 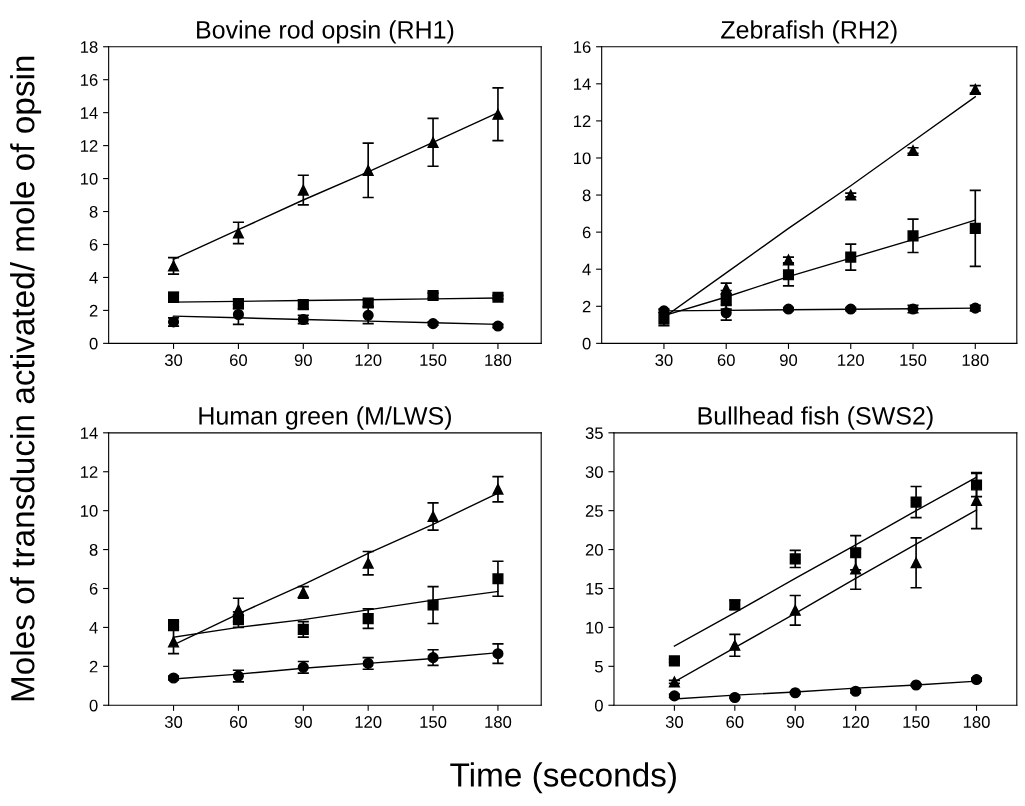 What do you see at coordinates (594, 589) in the screenshot?
I see `y-tick-label: 15` at bounding box center [594, 589].